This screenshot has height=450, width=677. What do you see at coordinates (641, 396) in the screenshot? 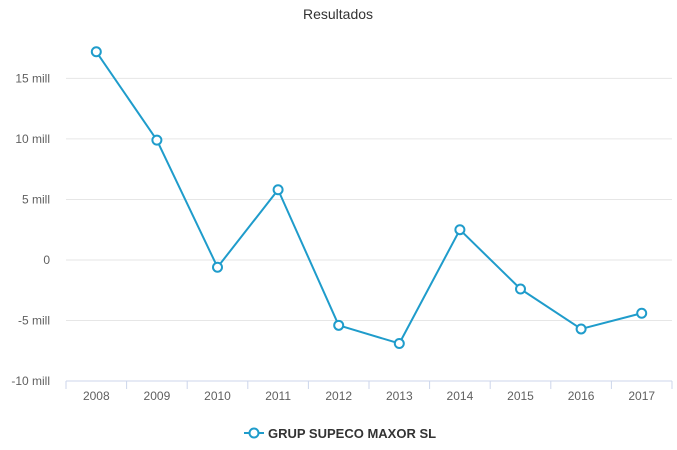
I see `x-tick-label: 2017` at bounding box center [641, 396].